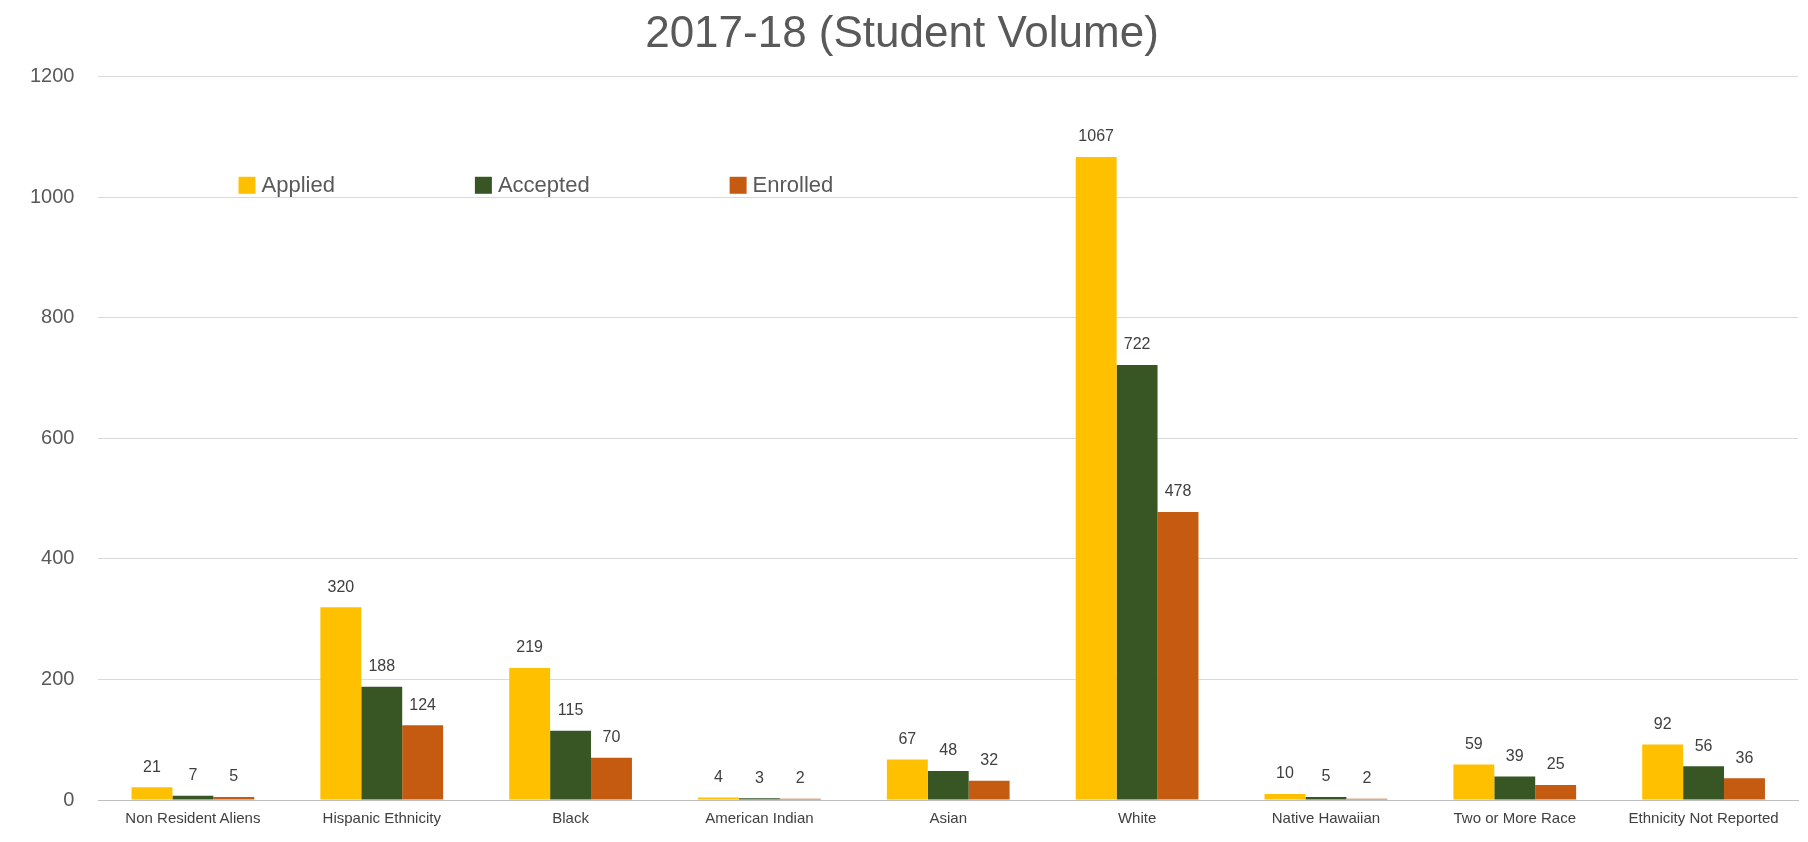 The image size is (1808, 842). Describe the element at coordinates (58, 436) in the screenshot. I see `y-tick-label: 600` at that location.